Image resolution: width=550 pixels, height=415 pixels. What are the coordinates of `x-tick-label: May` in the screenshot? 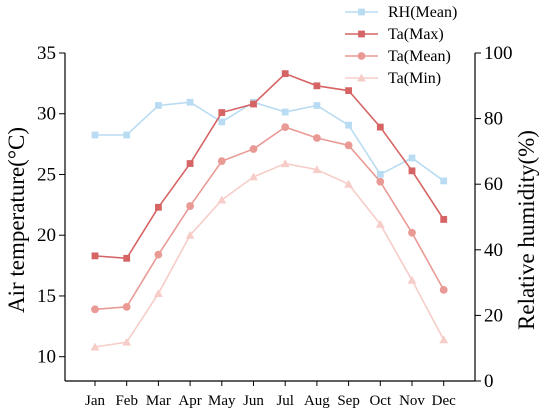 It's located at (222, 401).